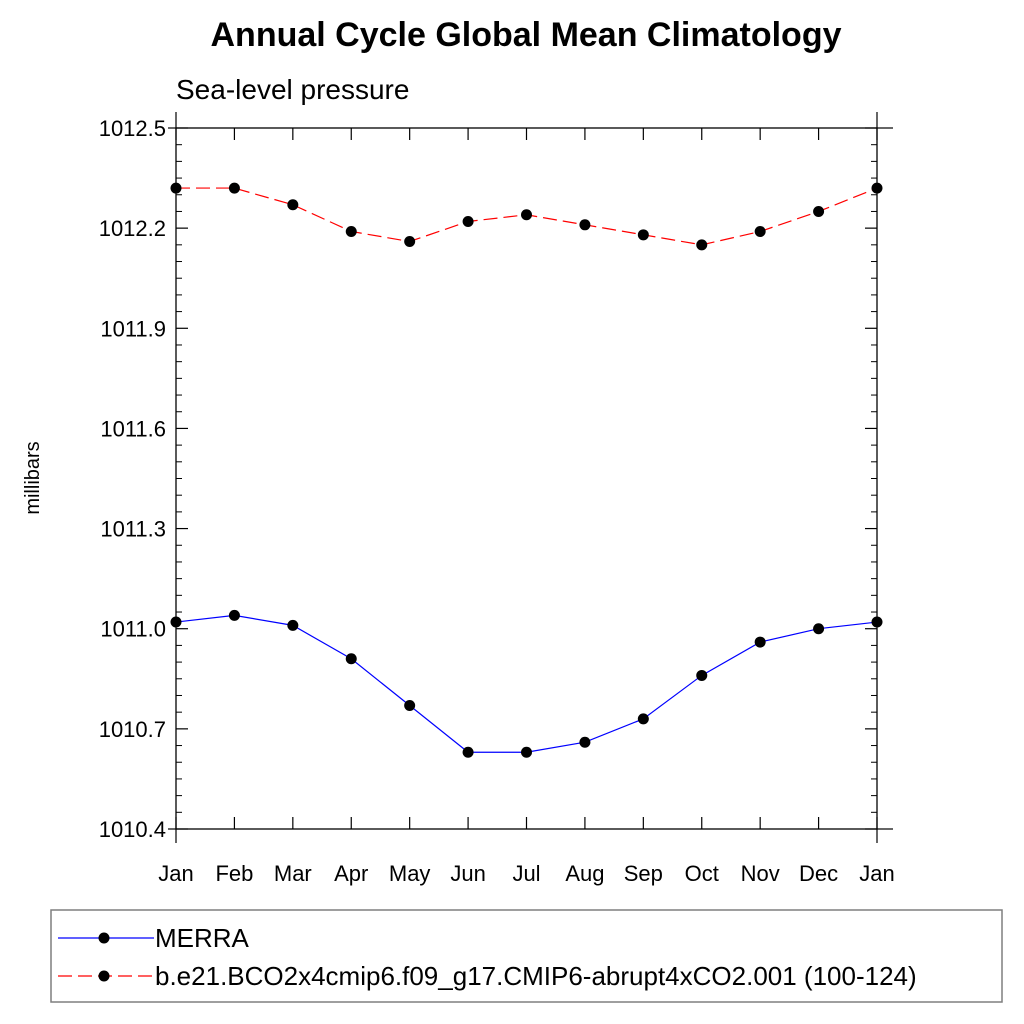  Describe the element at coordinates (202, 938) in the screenshot. I see `legend-label-0: MERRA` at that location.